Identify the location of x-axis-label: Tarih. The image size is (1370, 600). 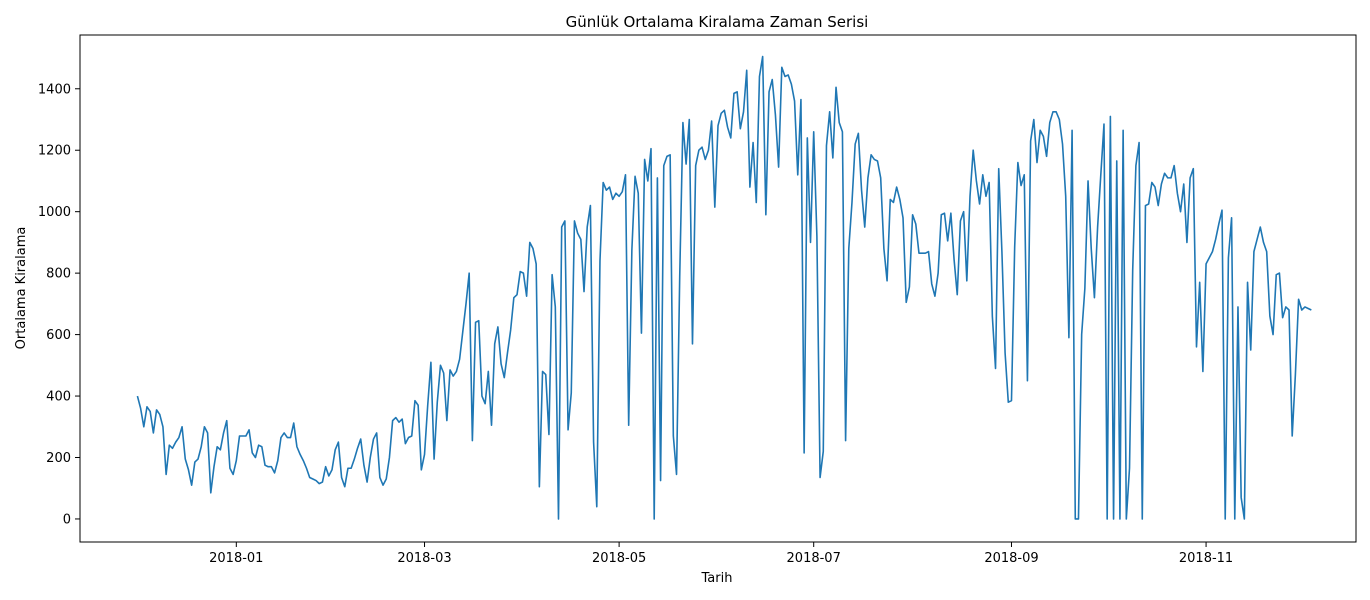
(717, 578).